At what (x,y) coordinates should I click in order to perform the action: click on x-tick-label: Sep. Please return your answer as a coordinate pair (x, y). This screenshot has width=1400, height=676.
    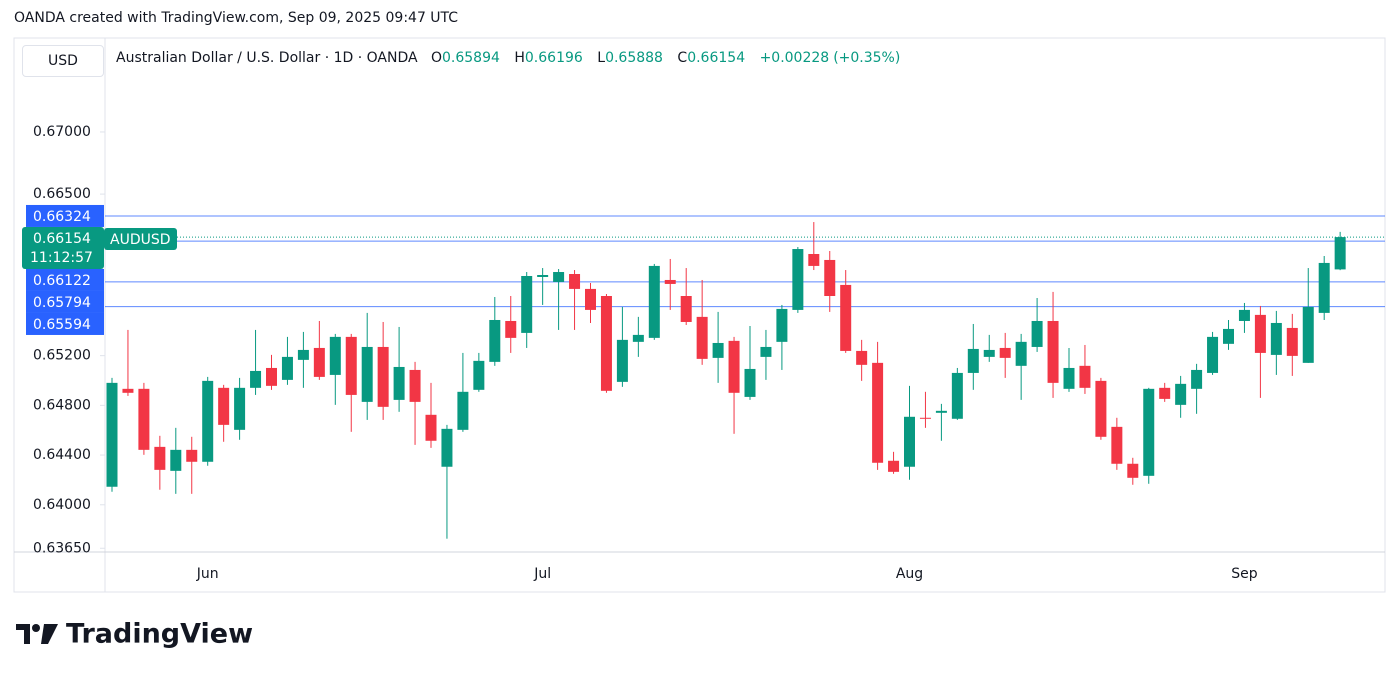
    Looking at the image, I should click on (1244, 574).